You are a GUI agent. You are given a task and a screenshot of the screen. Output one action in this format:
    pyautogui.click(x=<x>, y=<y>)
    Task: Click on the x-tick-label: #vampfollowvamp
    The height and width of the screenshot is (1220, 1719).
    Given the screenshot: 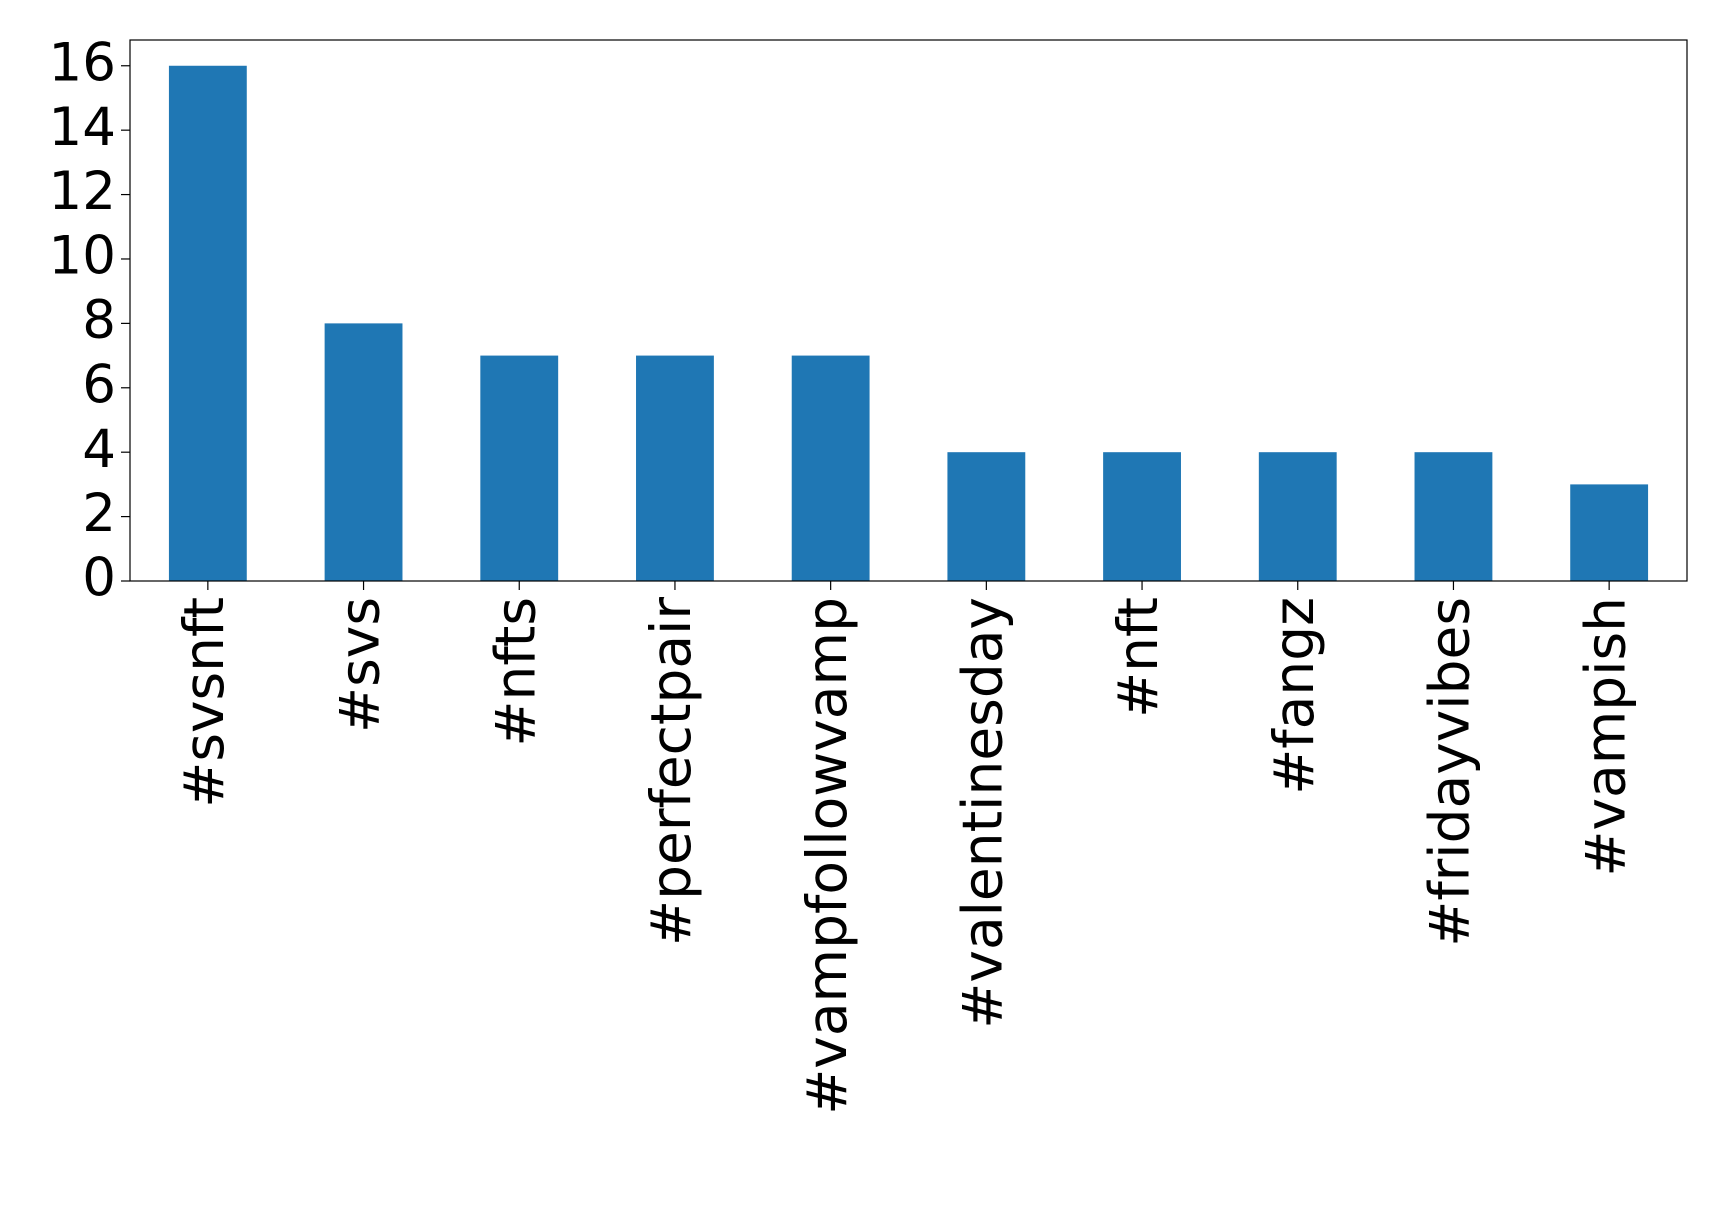 What is the action you would take?
    pyautogui.click(x=827, y=856)
    